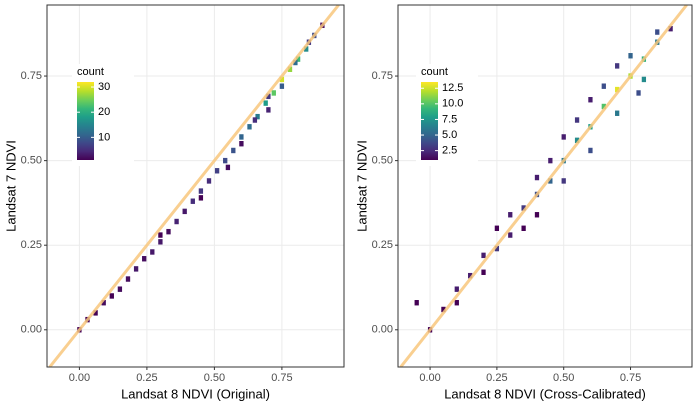 The image size is (697, 414). I want to click on colorbar-label: 10, so click(104, 137).